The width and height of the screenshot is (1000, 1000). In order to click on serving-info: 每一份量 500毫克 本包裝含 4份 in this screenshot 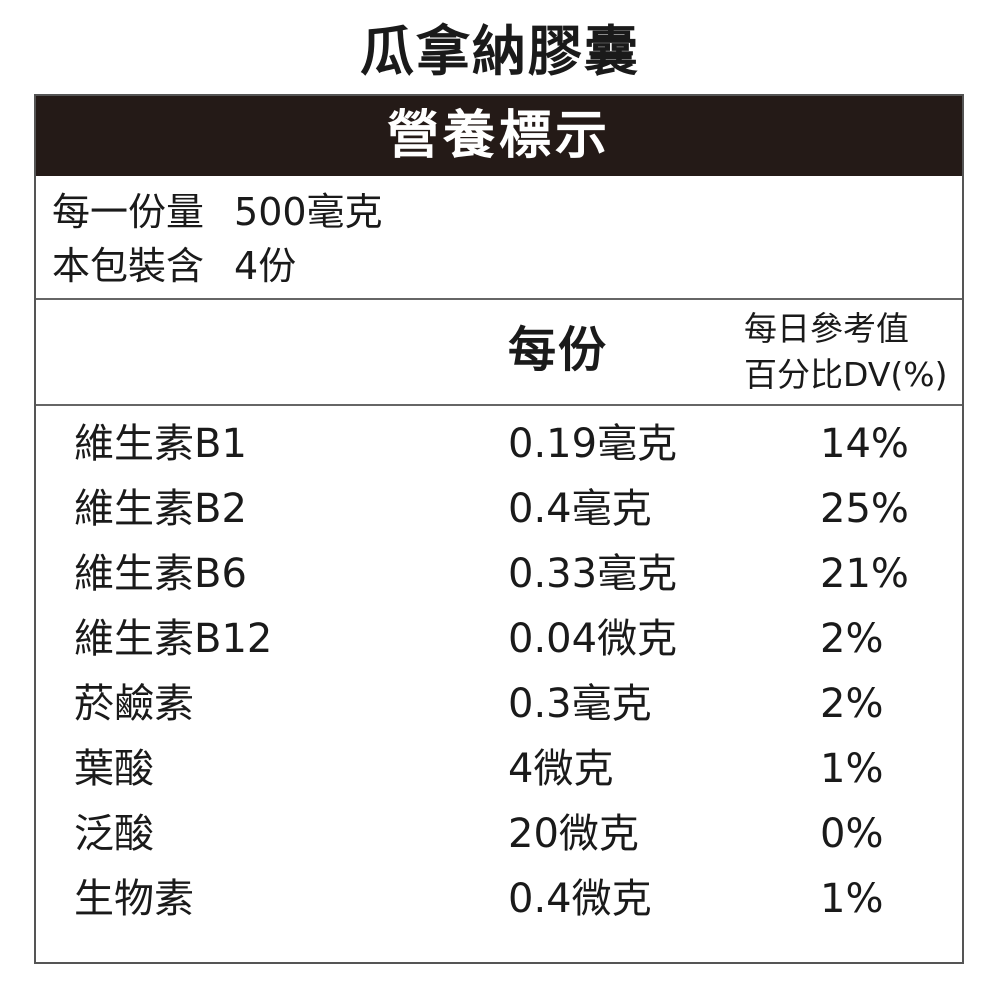, I will do `click(499, 238)`.